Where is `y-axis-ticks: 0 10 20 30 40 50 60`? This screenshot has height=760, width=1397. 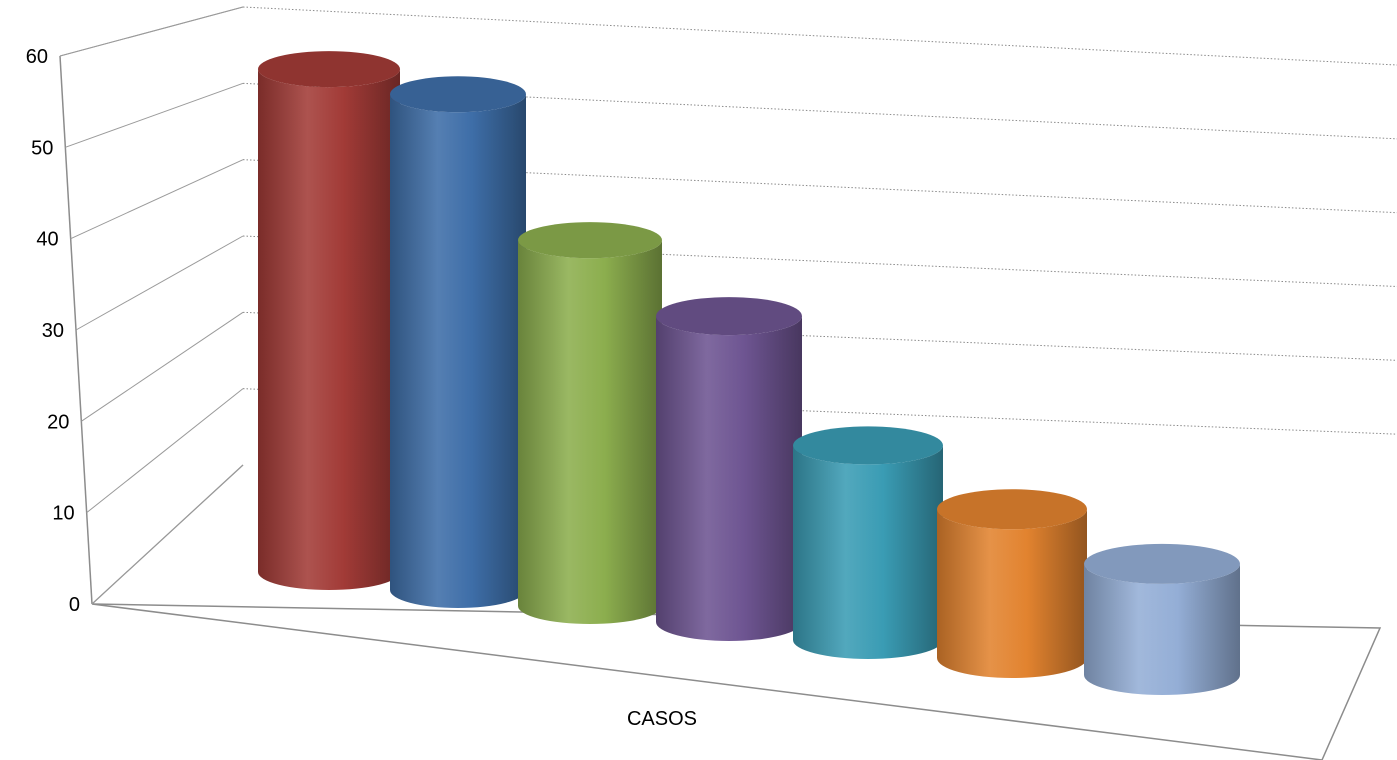
y-axis-ticks: 0 10 20 30 40 50 60 is located at coordinates (53, 331).